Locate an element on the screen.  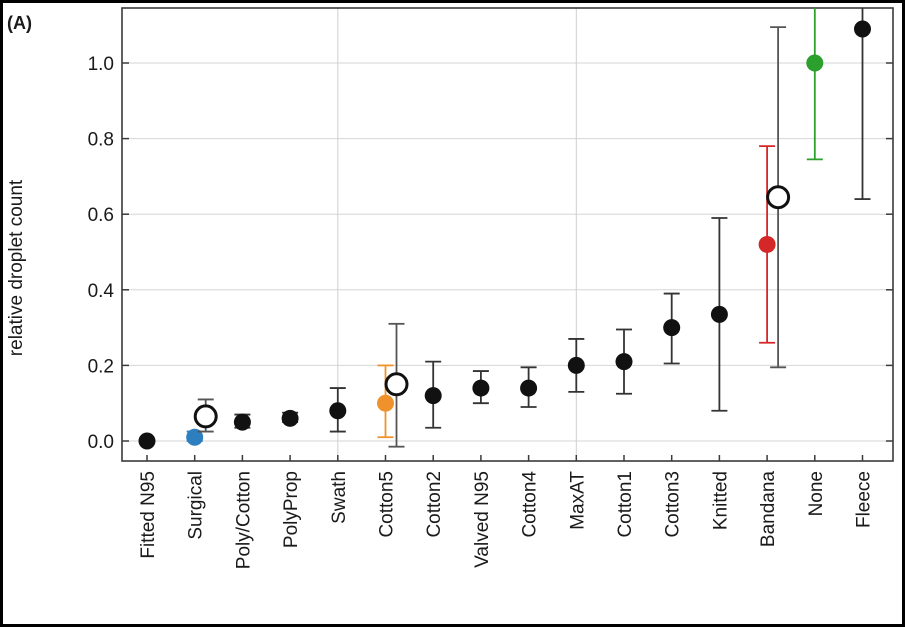
x-tick-label: Fitted N95 is located at coordinates (148, 515).